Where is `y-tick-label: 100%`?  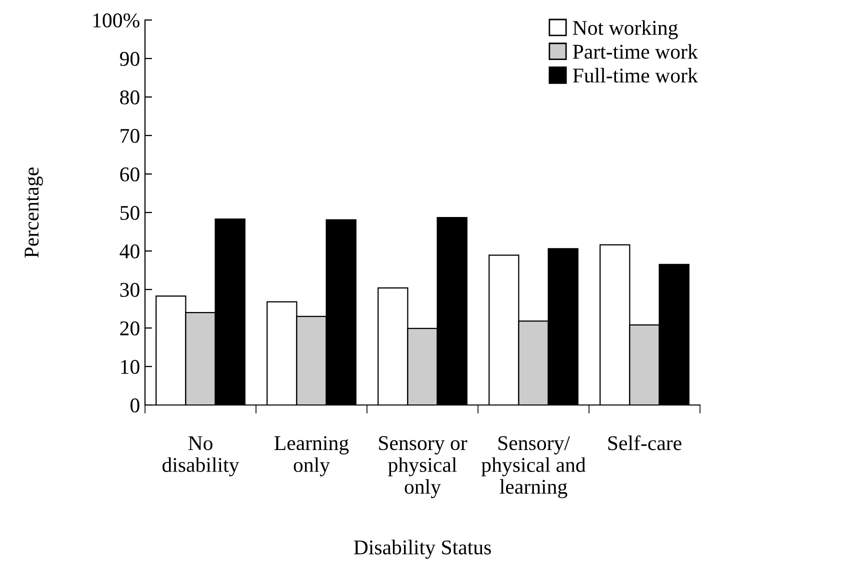
y-tick-label: 100% is located at coordinates (116, 20).